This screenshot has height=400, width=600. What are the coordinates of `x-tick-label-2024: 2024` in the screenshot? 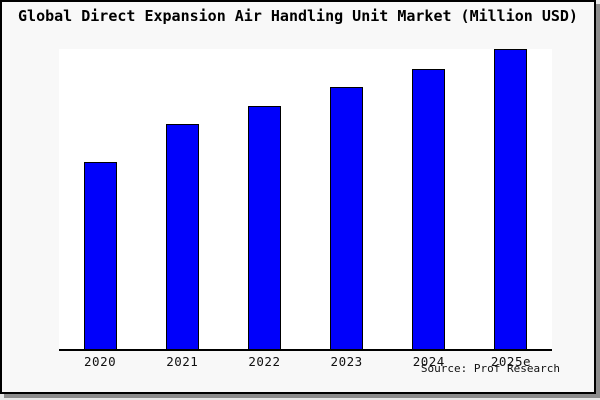 It's located at (428, 361).